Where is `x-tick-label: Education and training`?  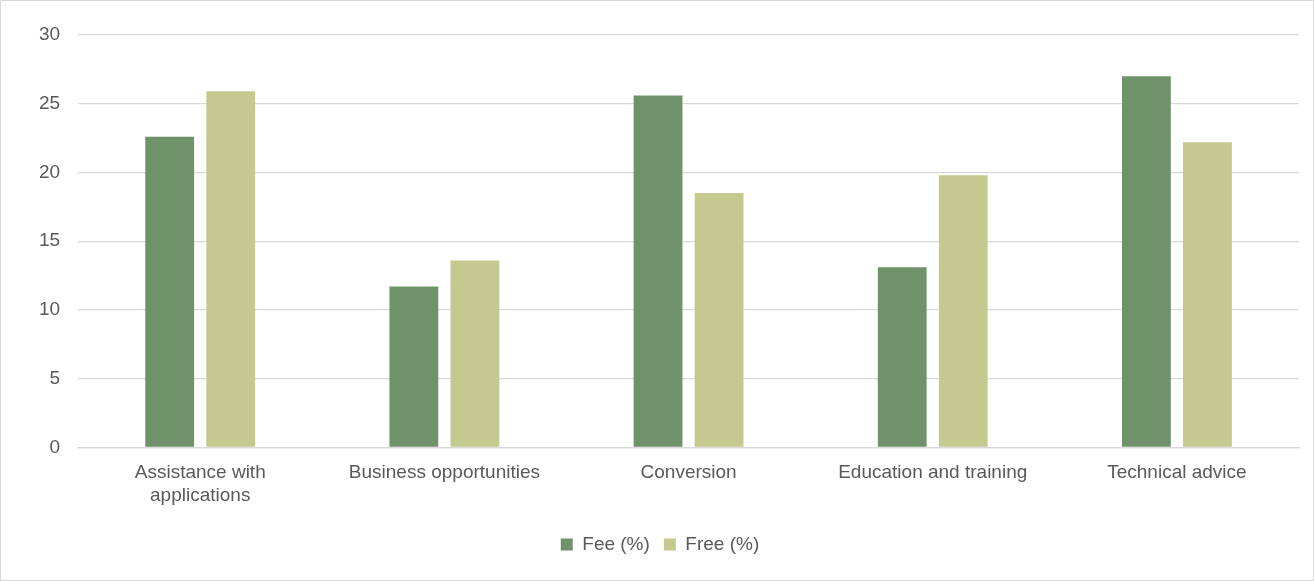 x-tick-label: Education and training is located at coordinates (933, 472).